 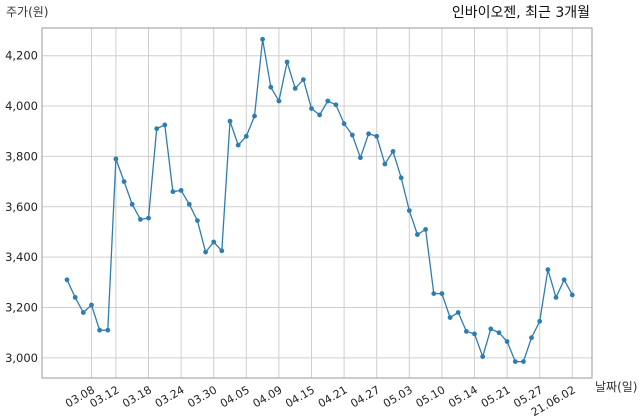 What do you see at coordinates (170, 396) in the screenshot?
I see `x-tick-label: 03.24` at bounding box center [170, 396].